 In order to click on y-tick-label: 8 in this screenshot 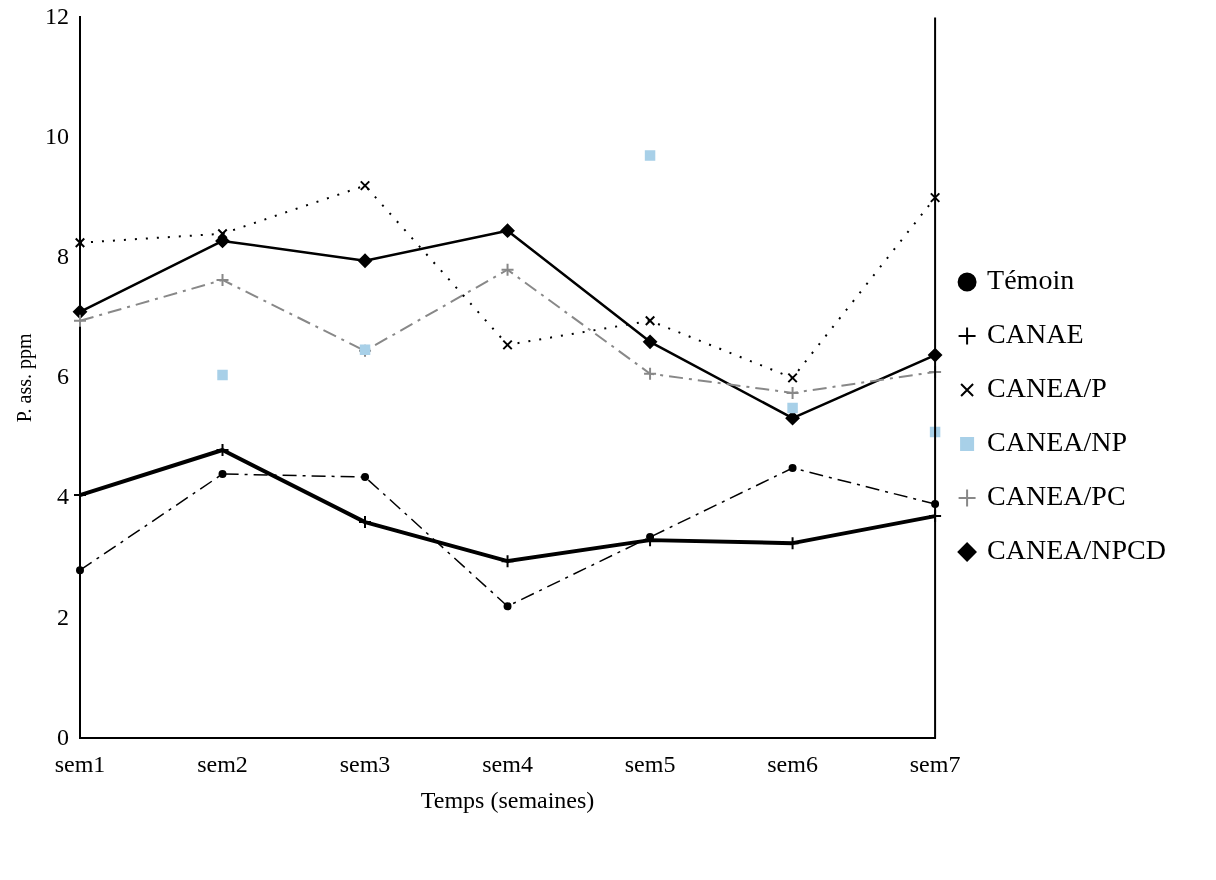, I will do `click(63, 256)`.